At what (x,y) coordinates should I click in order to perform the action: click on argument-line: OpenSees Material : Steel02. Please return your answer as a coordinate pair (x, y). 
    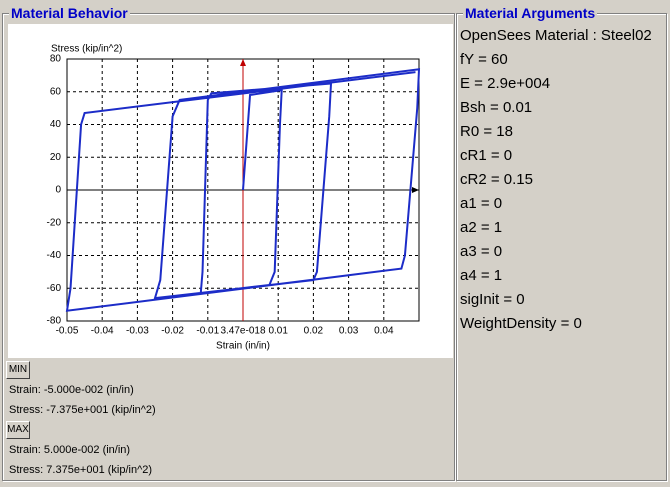
    Looking at the image, I should click on (556, 35).